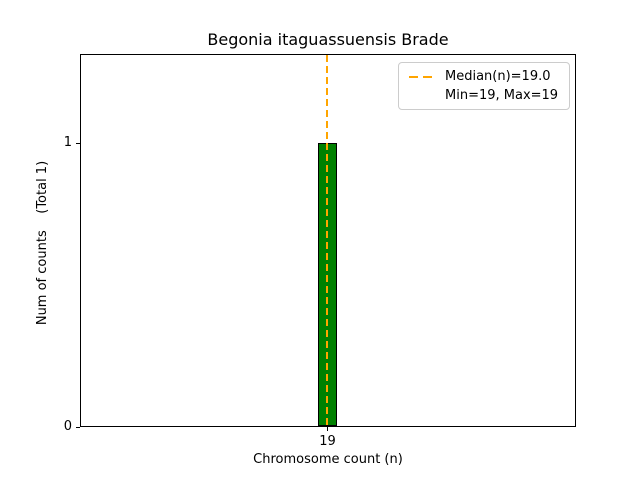  What do you see at coordinates (502, 95) in the screenshot?
I see `legend-minmax-label: Min=19, Max=19` at bounding box center [502, 95].